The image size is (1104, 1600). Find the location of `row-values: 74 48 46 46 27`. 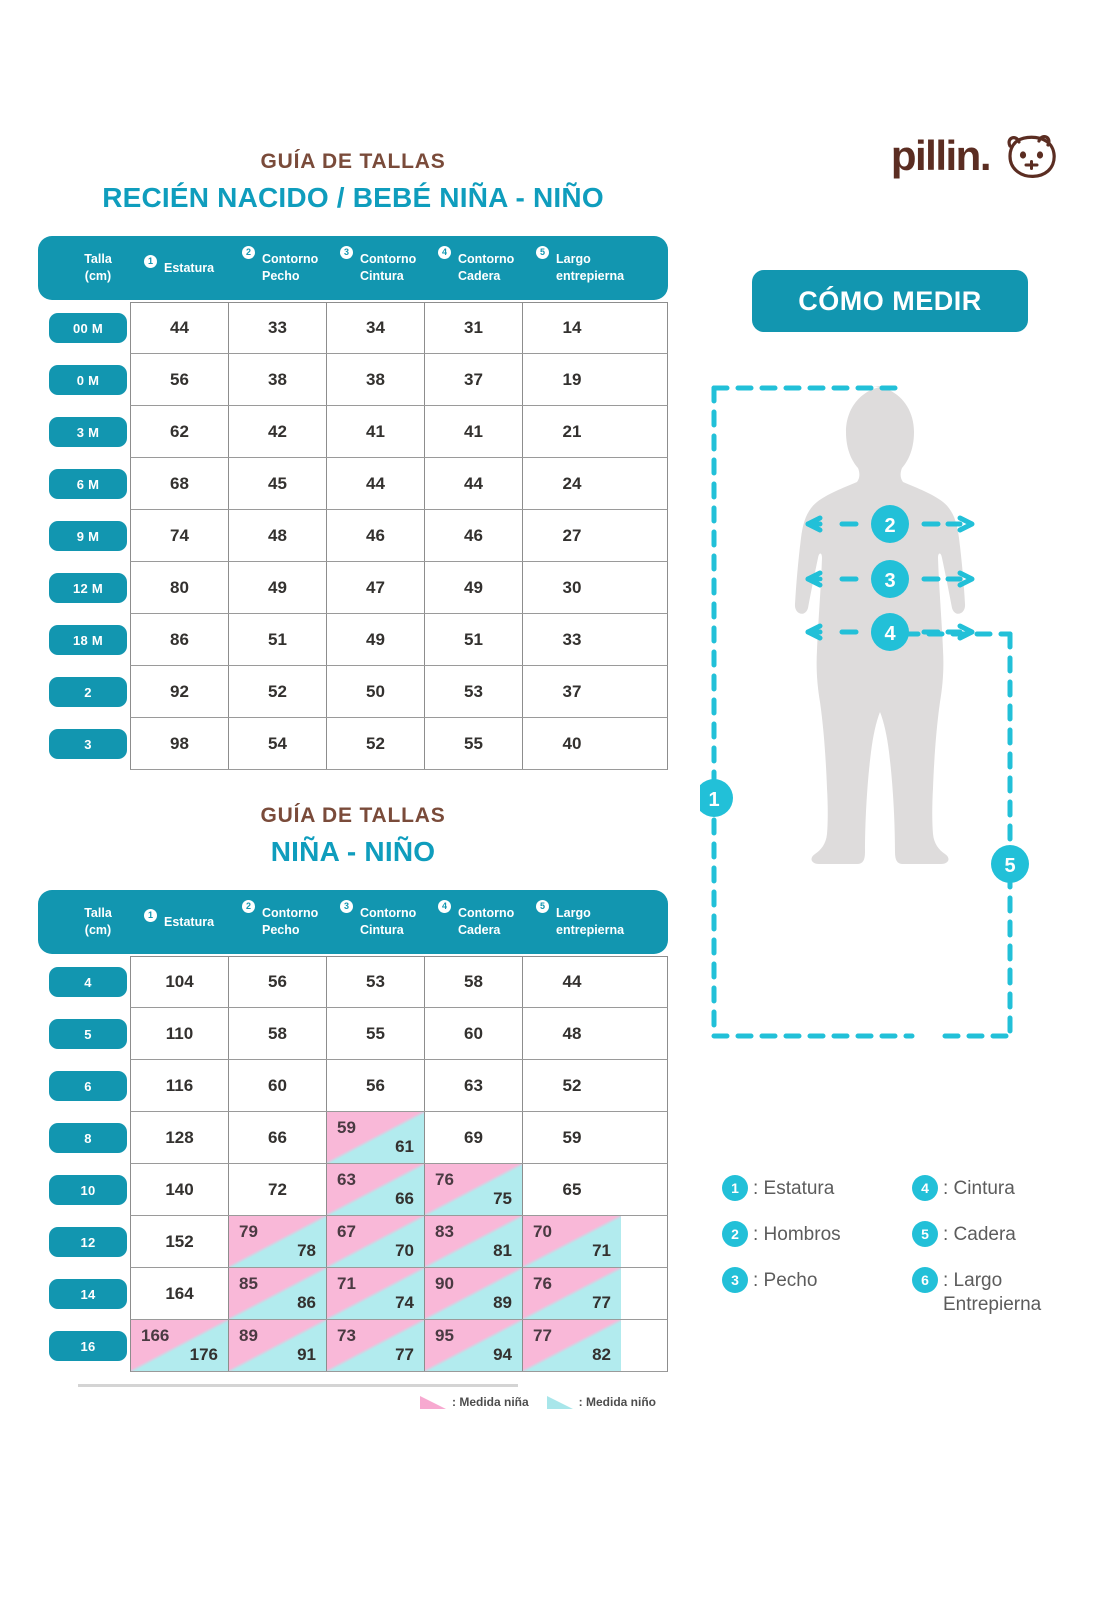

row-values: 74 48 46 46 27 is located at coordinates (399, 536).